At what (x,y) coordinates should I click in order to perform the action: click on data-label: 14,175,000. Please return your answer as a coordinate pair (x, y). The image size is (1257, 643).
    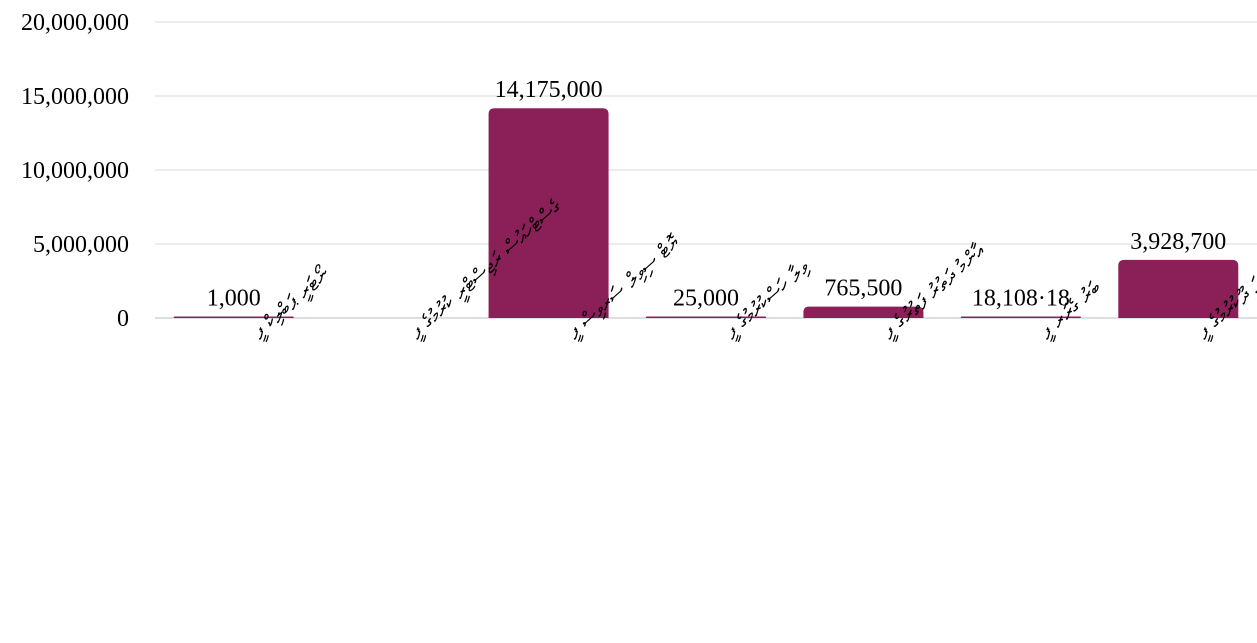
    Looking at the image, I should click on (549, 90).